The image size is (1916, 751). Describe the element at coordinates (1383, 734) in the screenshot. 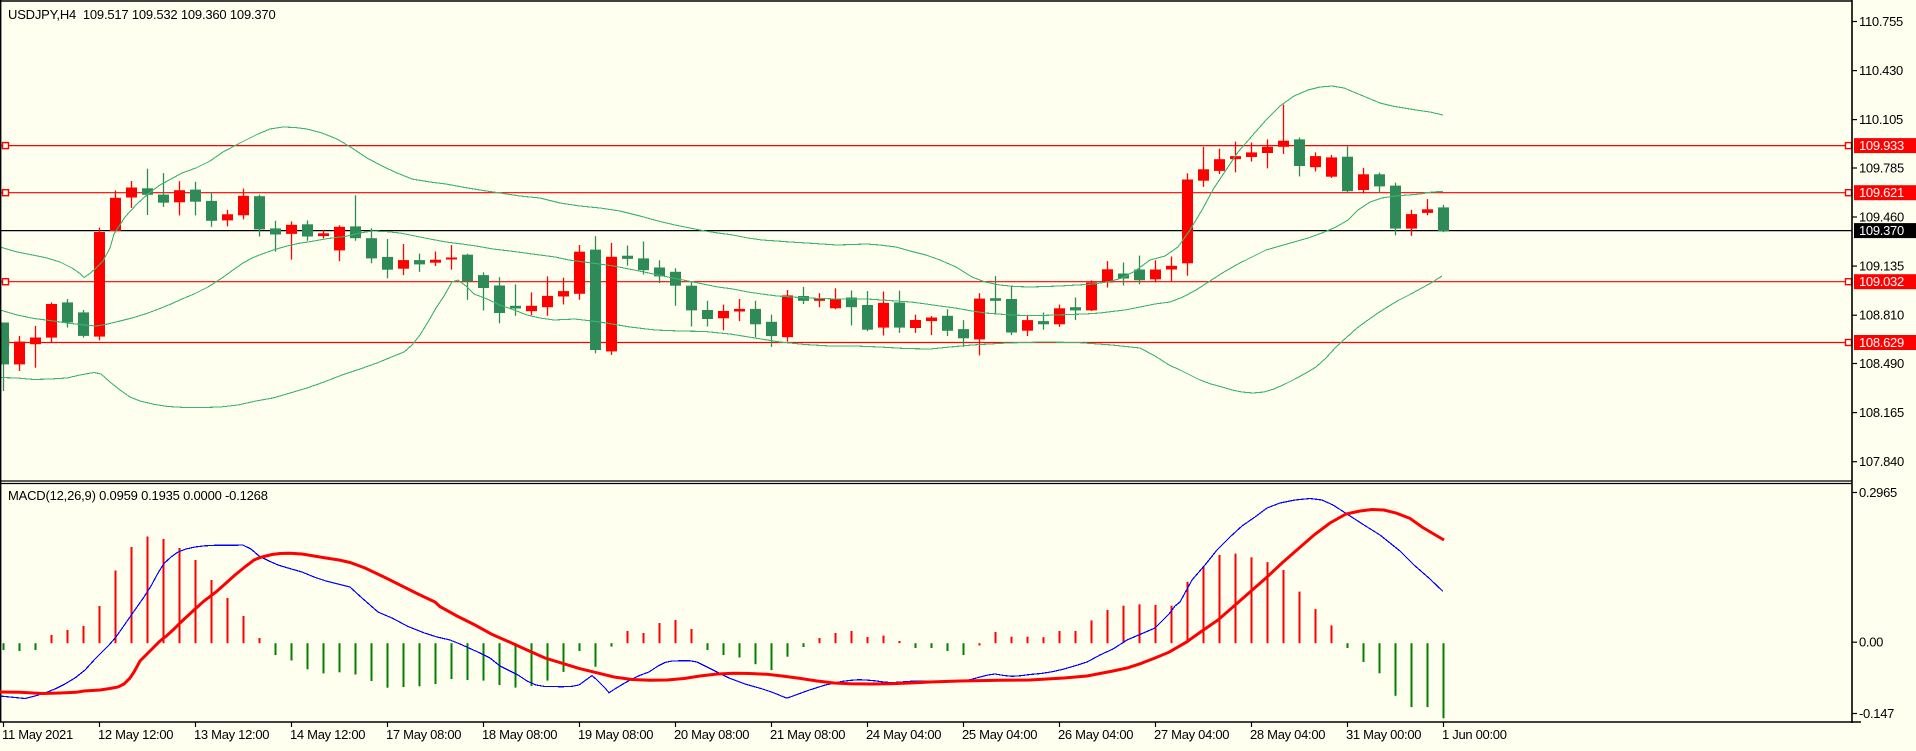

I see `svg-text: 31 May 00:00` at that location.